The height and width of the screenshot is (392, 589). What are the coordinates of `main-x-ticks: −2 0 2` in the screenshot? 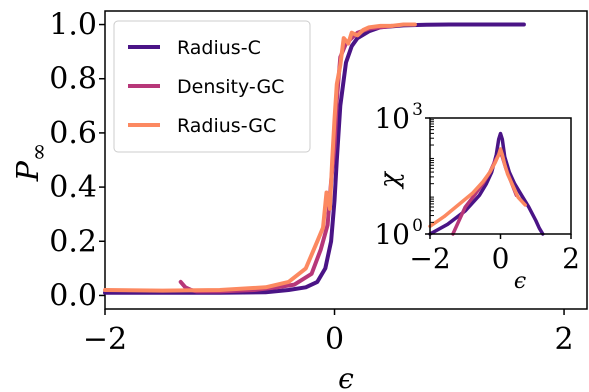 It's located at (328, 333).